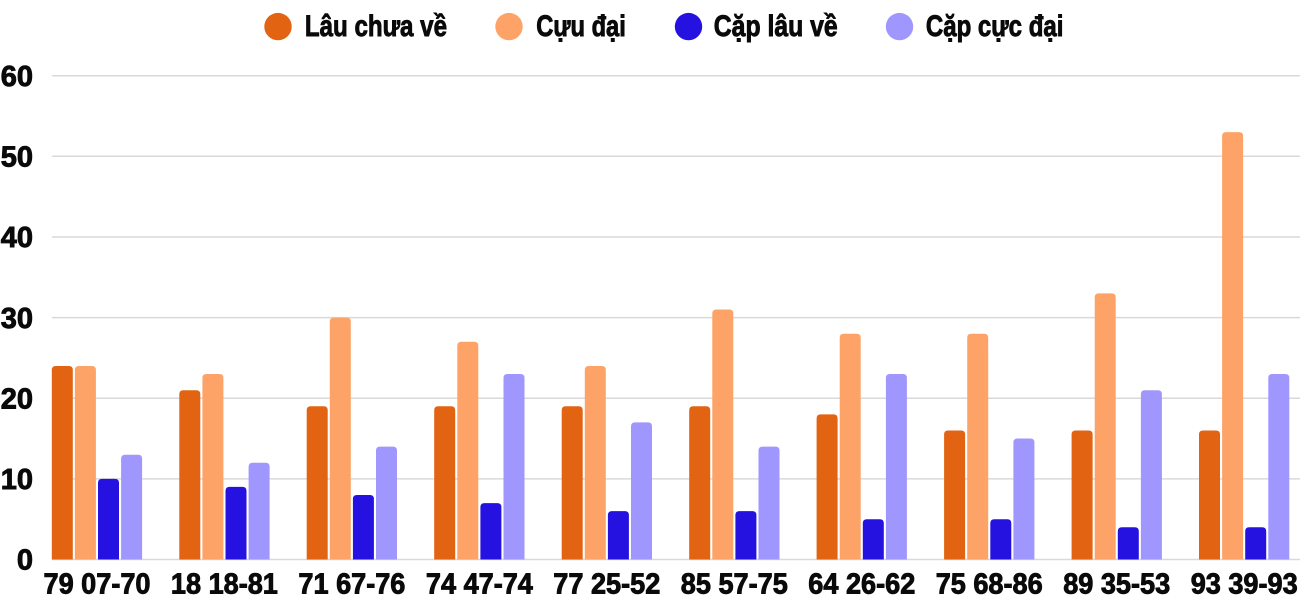 The height and width of the screenshot is (600, 1300). What do you see at coordinates (97, 584) in the screenshot?
I see `svg-text: 79 07-70` at bounding box center [97, 584].